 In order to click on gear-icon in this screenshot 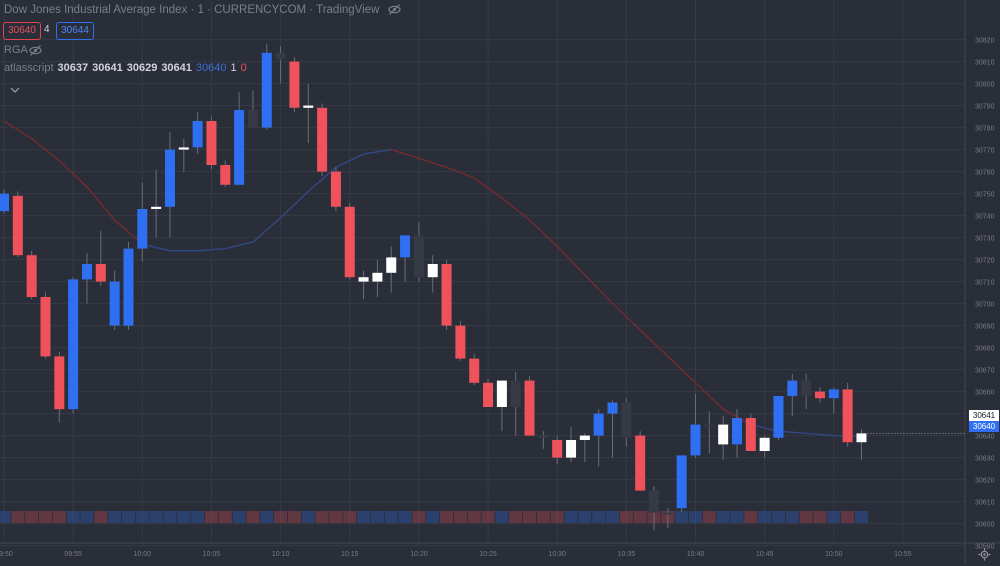, I will do `click(984, 557)`.